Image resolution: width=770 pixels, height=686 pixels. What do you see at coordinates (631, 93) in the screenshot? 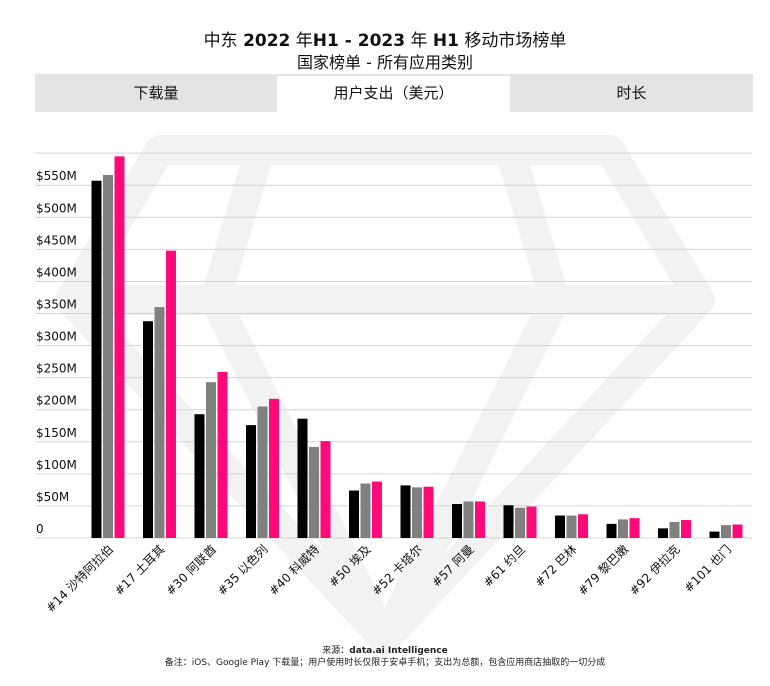
I see `tab-time-spent: 时长` at bounding box center [631, 93].